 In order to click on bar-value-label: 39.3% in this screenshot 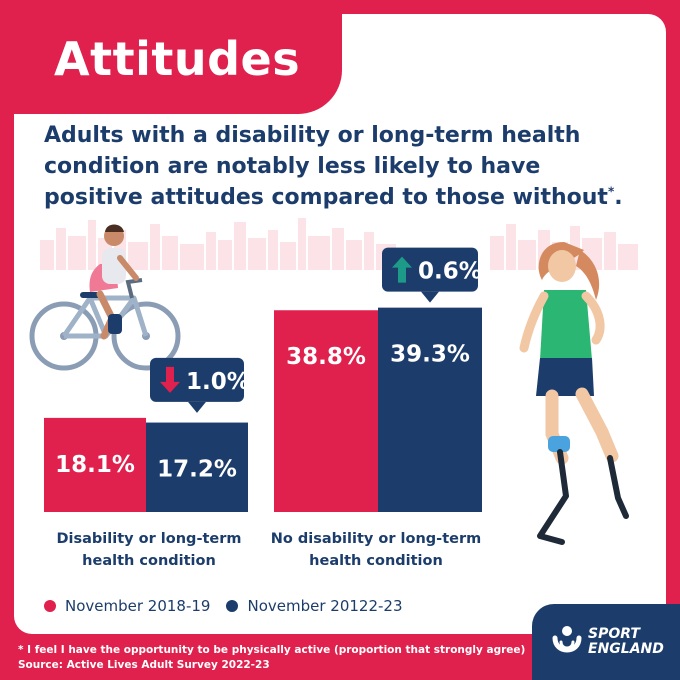, I will do `click(430, 355)`.